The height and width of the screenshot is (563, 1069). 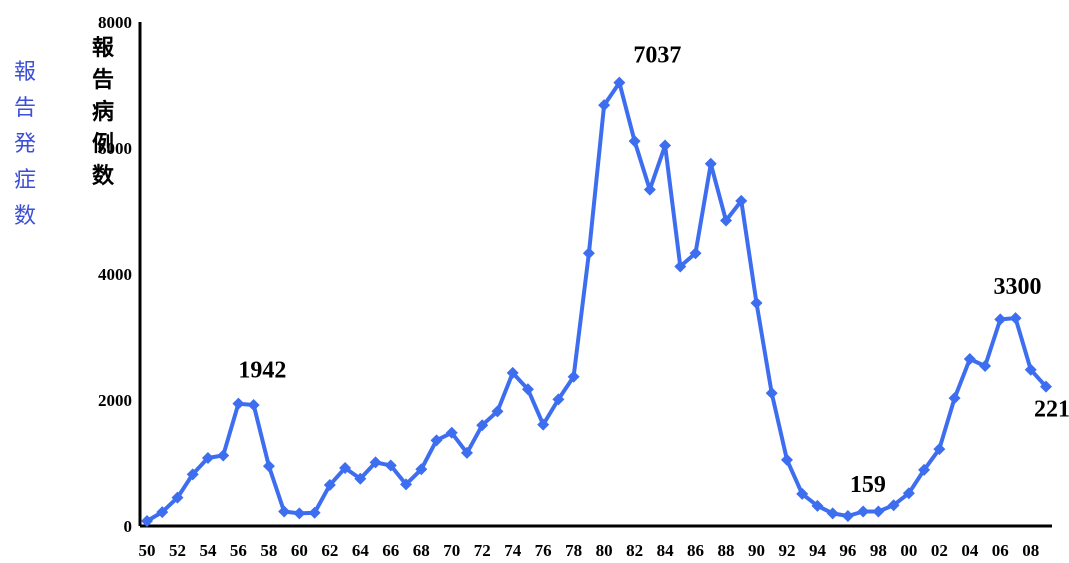 What do you see at coordinates (573, 550) in the screenshot?
I see `x-tick-label: 78` at bounding box center [573, 550].